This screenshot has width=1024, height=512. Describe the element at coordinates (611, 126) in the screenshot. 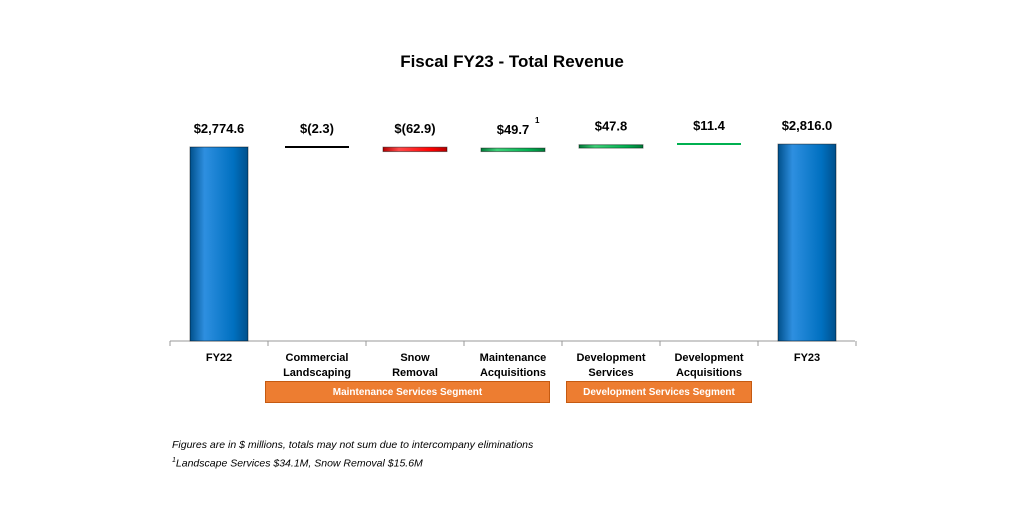

I see `data-label-4: $47.8` at that location.